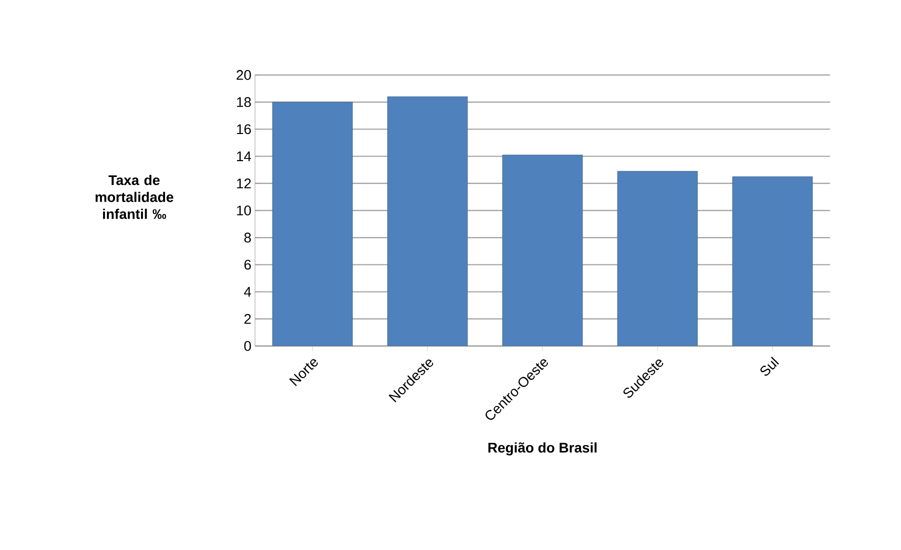  What do you see at coordinates (244, 183) in the screenshot?
I see `y-tick-label: 12` at bounding box center [244, 183].